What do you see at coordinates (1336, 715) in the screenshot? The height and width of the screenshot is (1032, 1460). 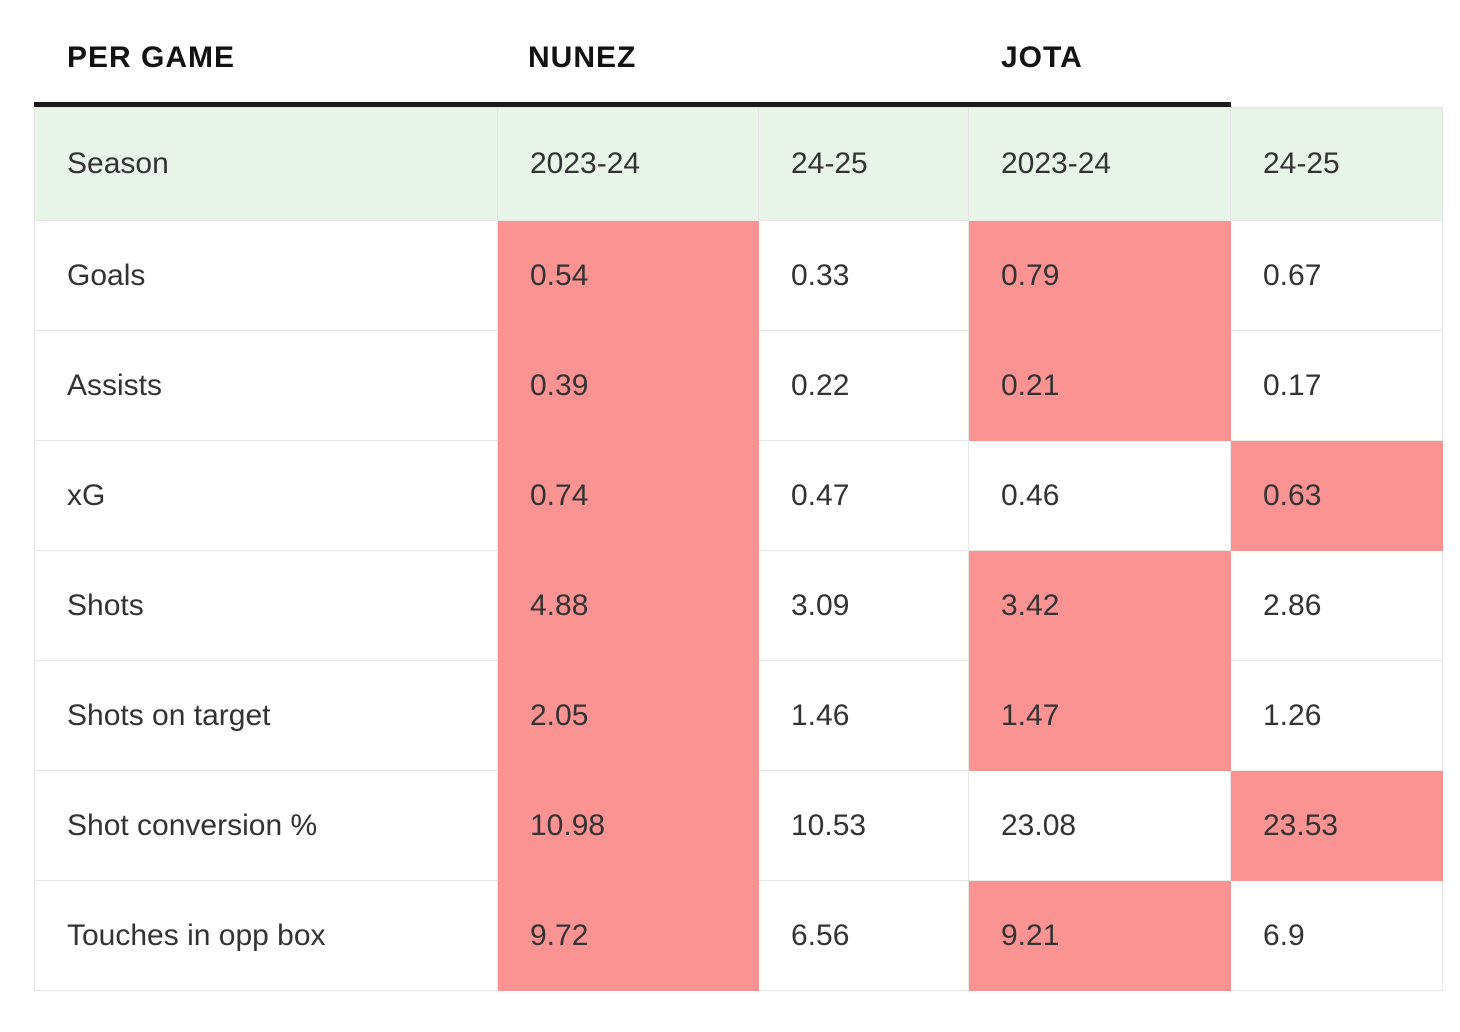 I see `stat-cell: 1.26` at bounding box center [1336, 715].